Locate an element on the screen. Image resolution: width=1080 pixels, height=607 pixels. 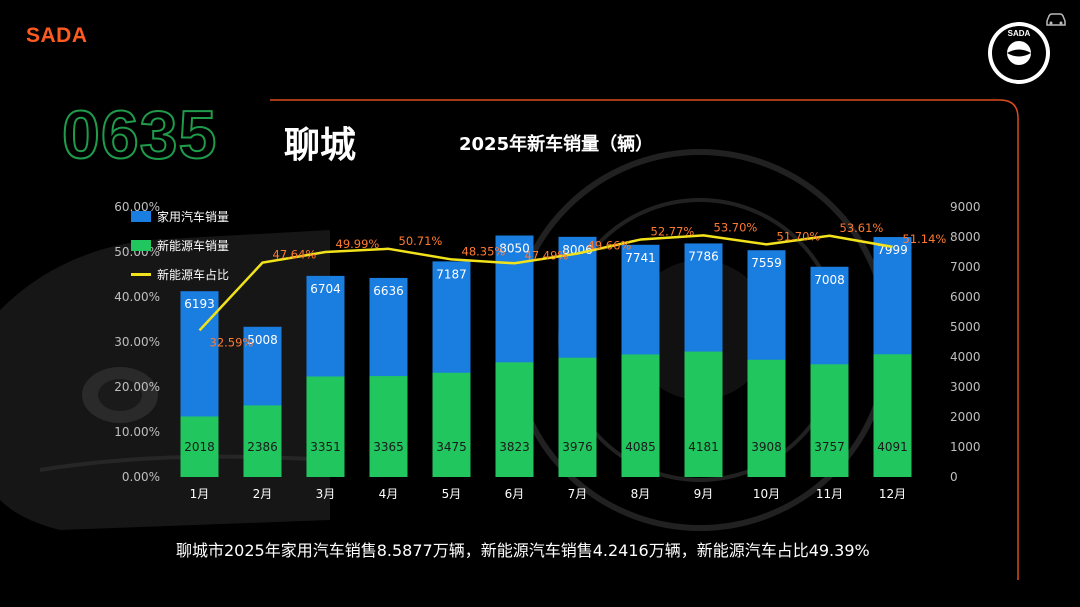
nev-bar-label: 3908 is located at coordinates (766, 447).